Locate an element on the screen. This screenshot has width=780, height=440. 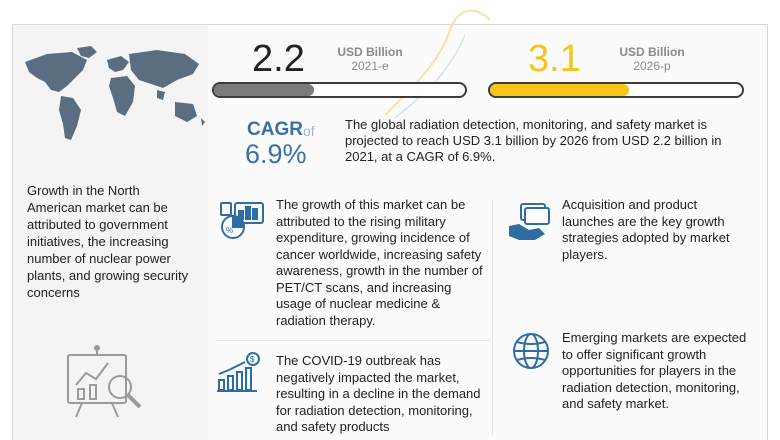
metric-2026-unit: USD Billion 2026-p is located at coordinates (652, 59).